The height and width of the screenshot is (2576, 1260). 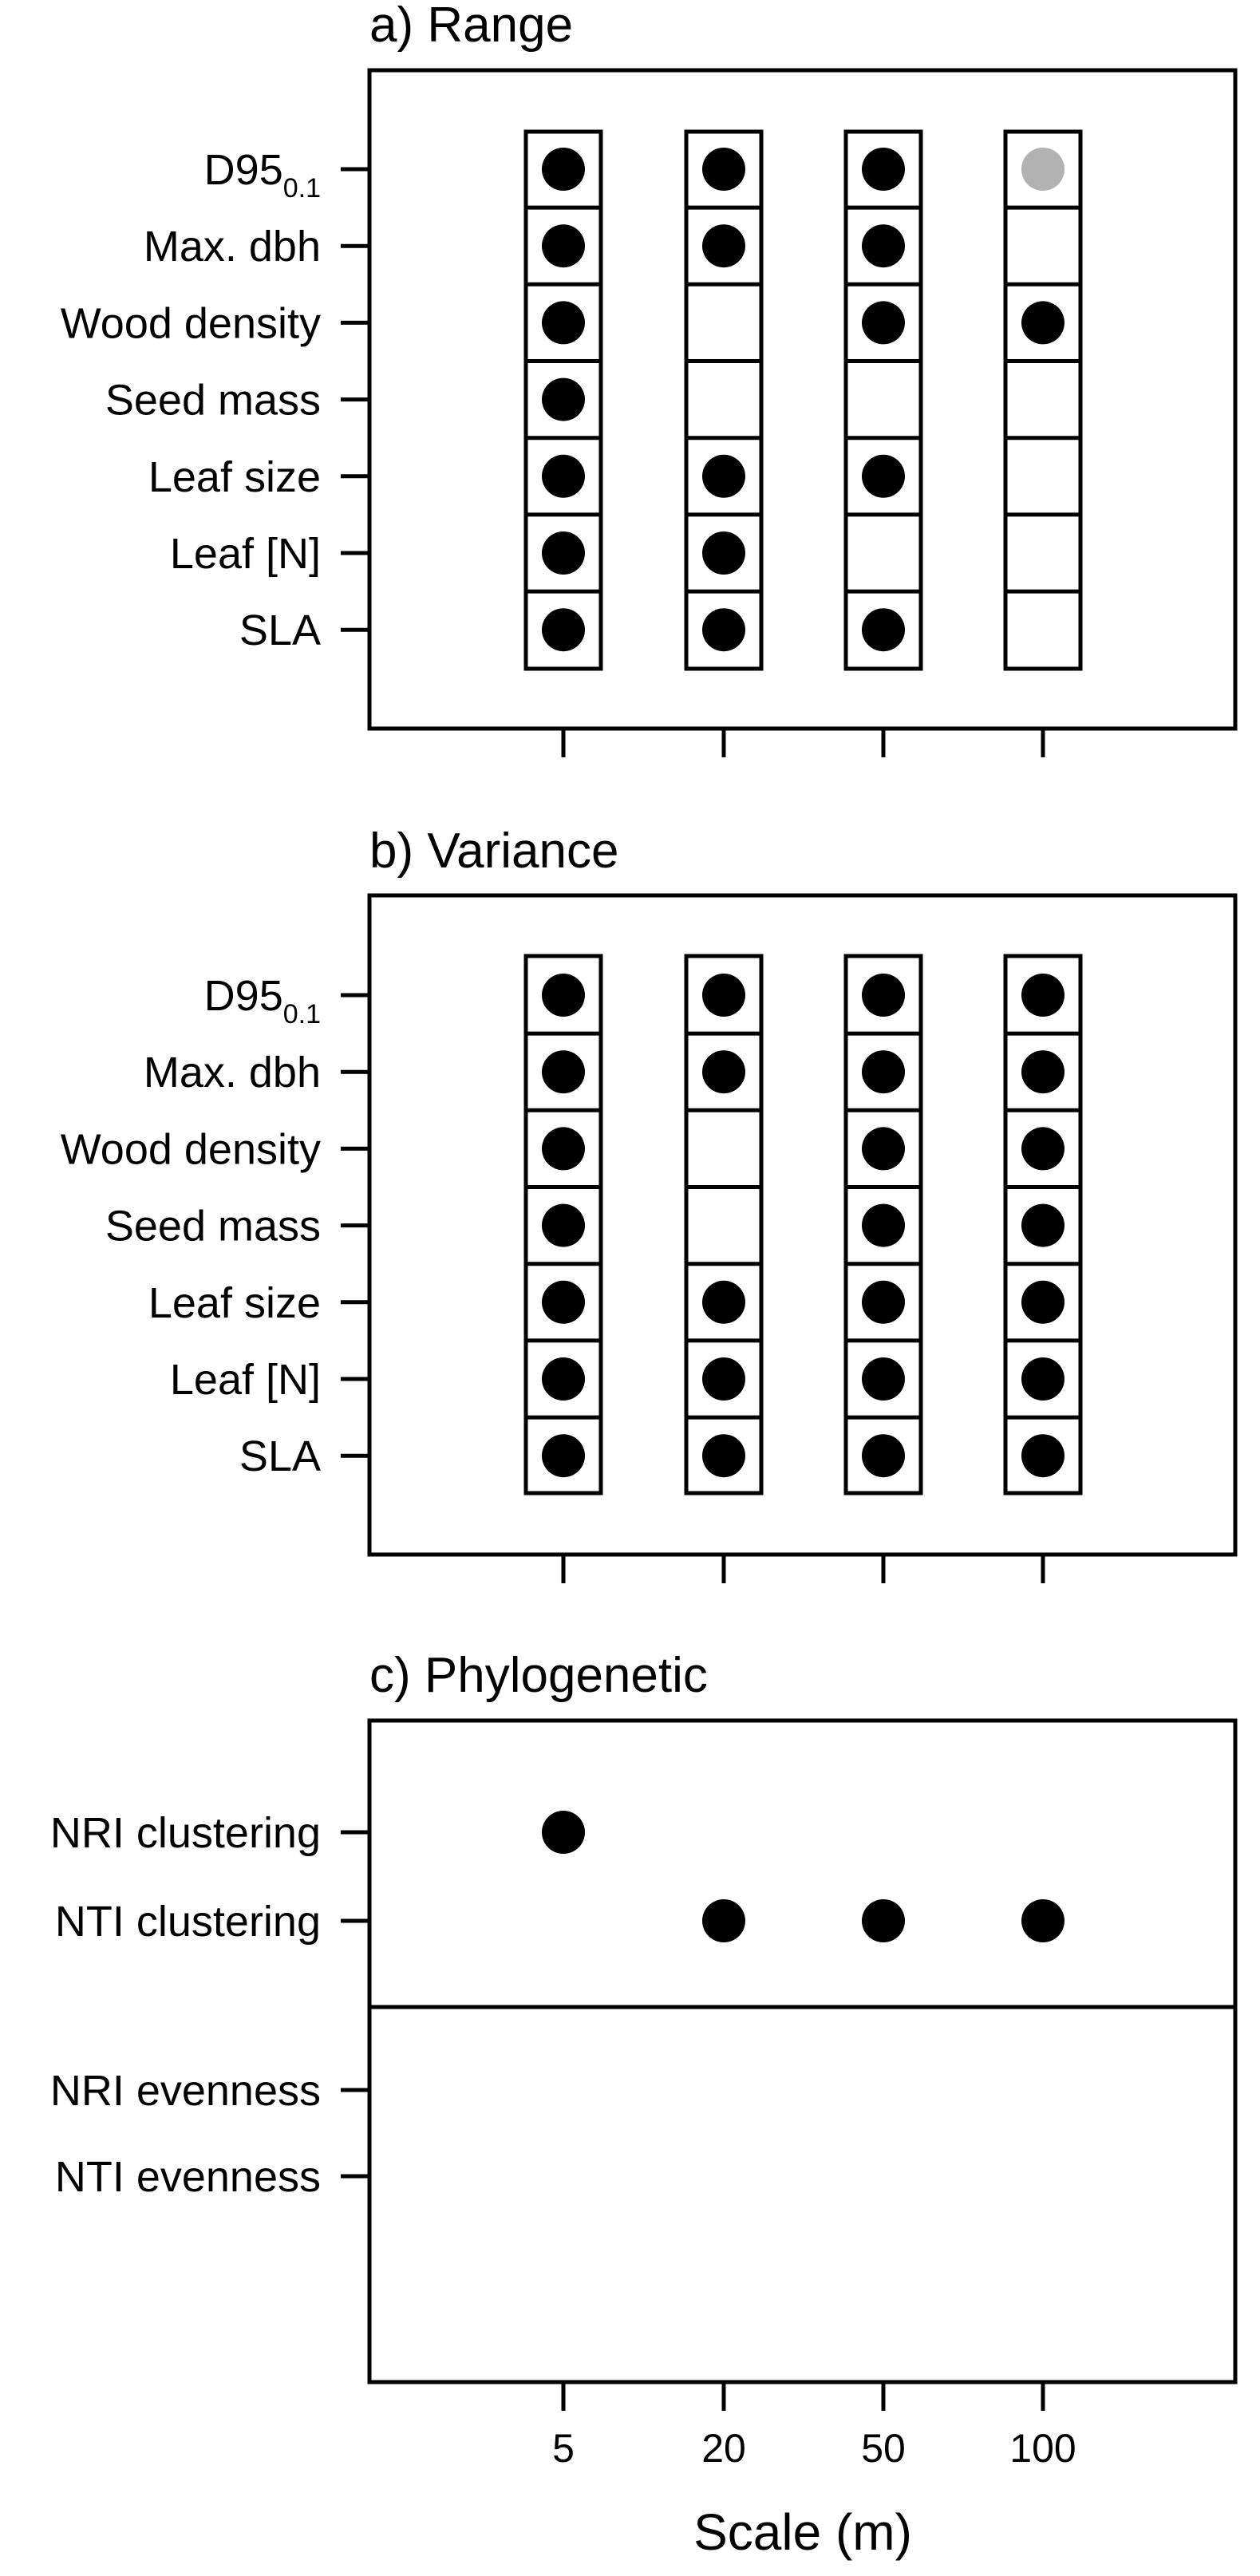 What do you see at coordinates (563, 2448) in the screenshot?
I see `x-tick-label-5: 5` at bounding box center [563, 2448].